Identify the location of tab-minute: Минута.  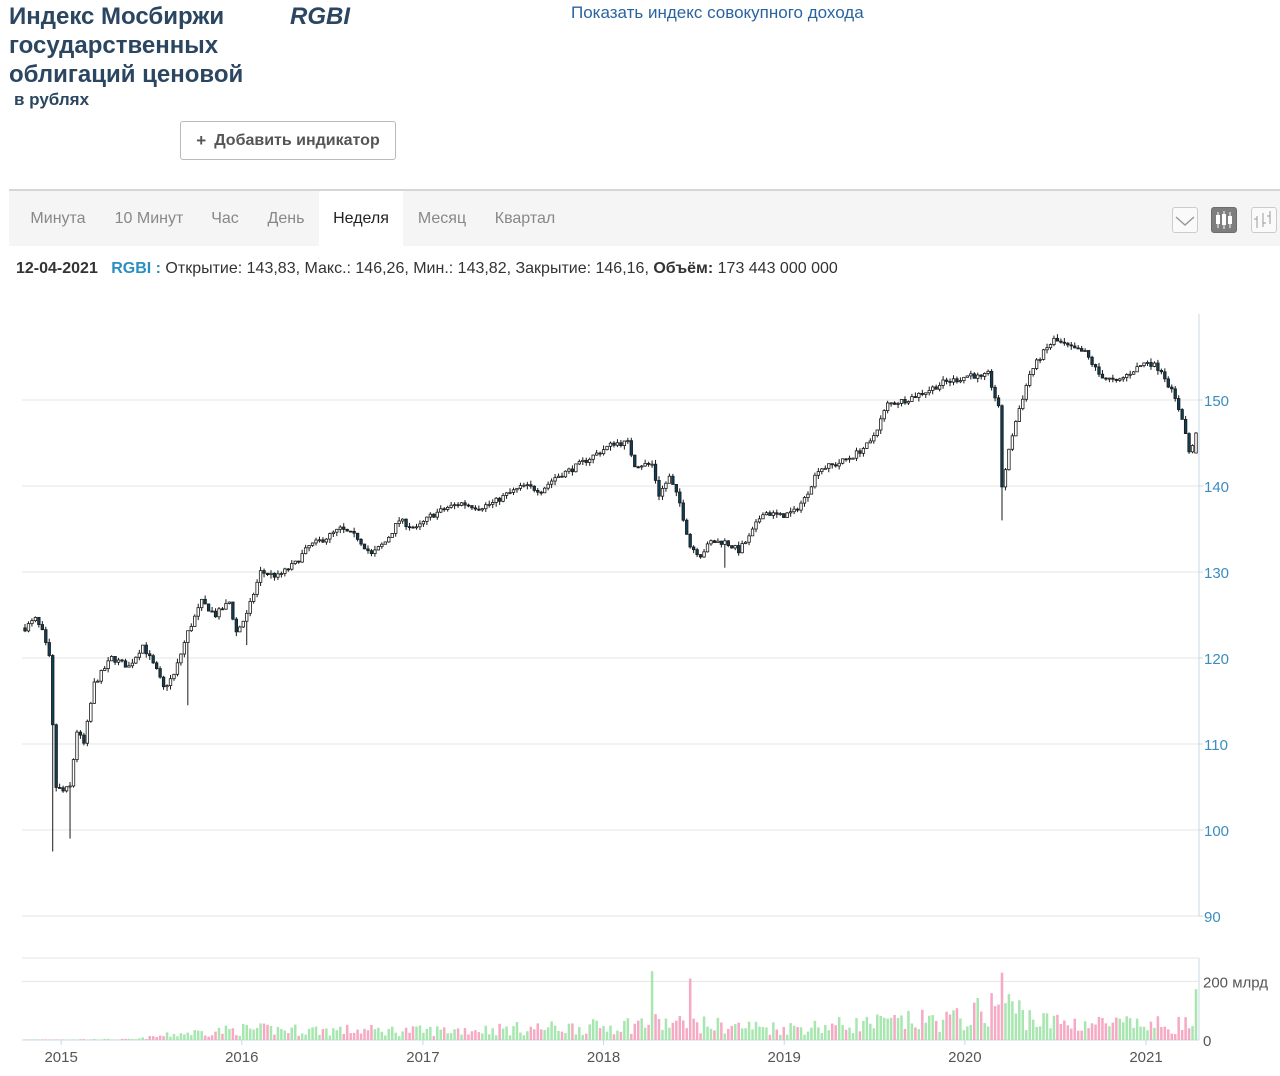
(58, 218).